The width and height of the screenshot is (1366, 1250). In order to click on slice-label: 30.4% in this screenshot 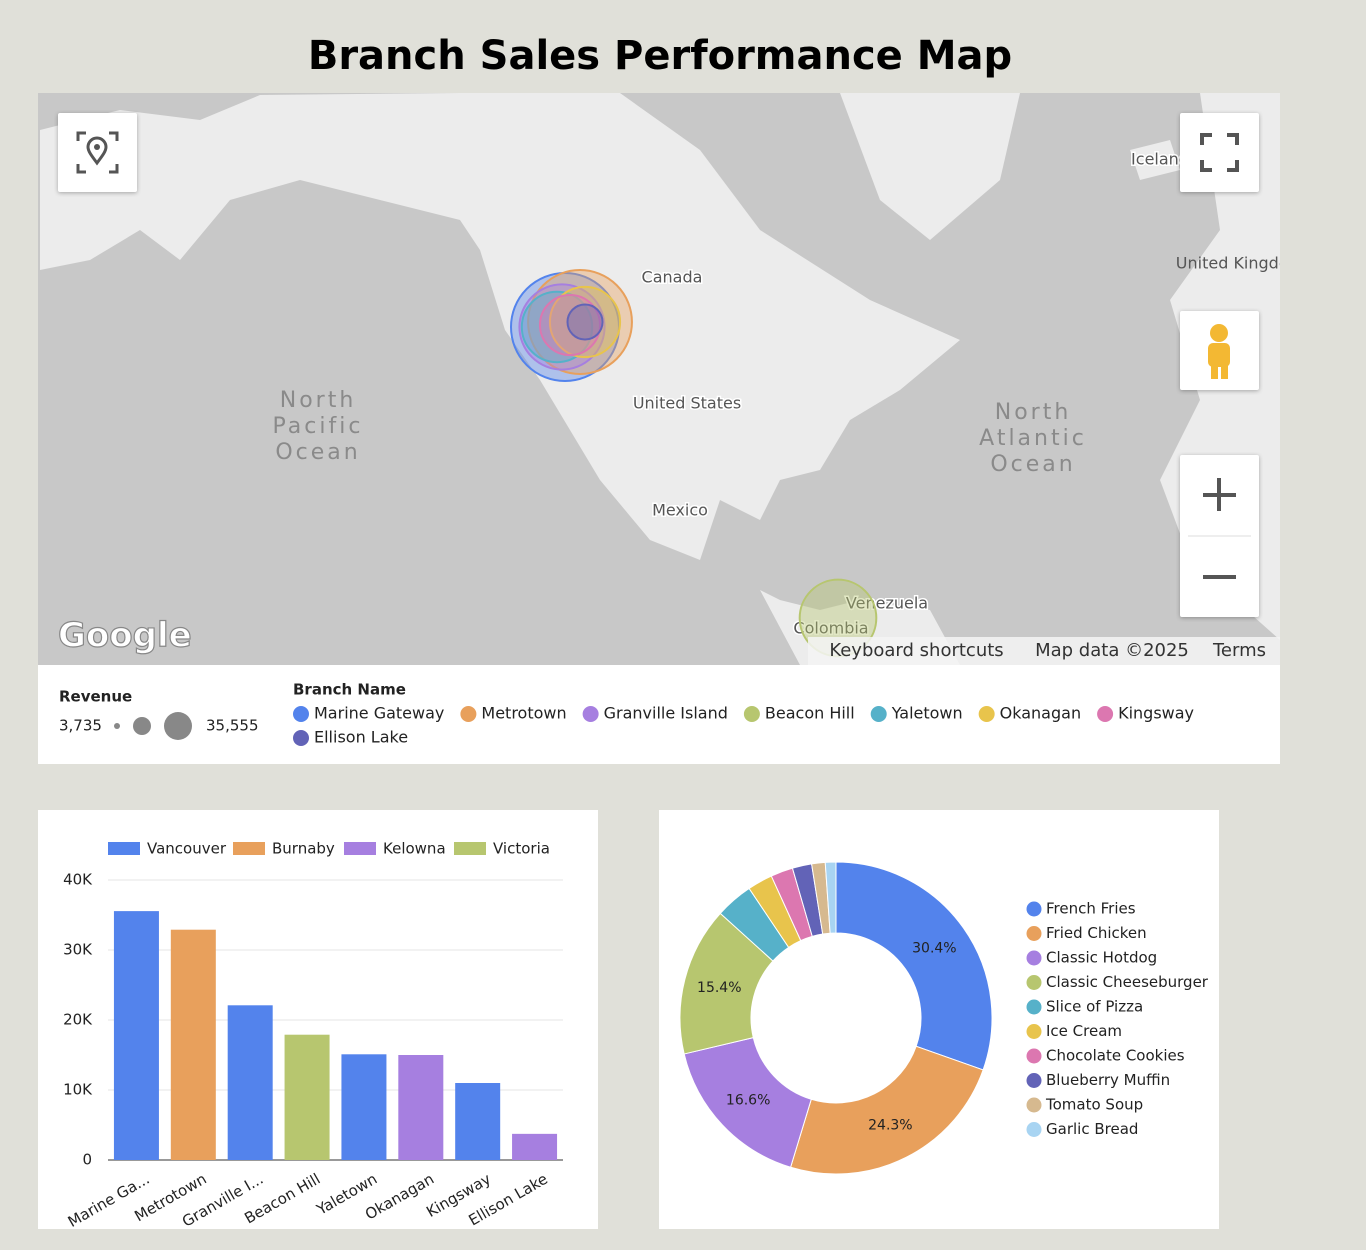, I will do `click(934, 948)`.